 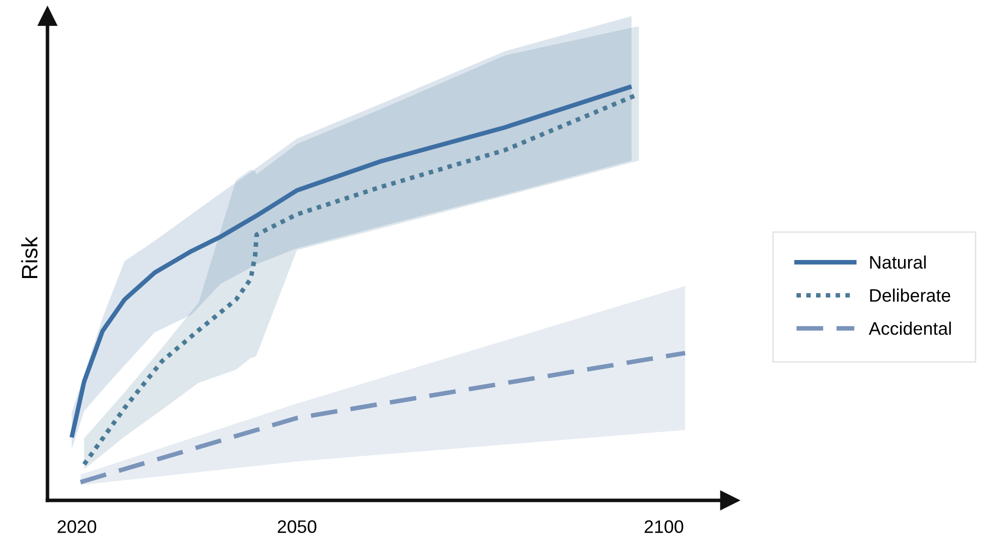 What do you see at coordinates (898, 262) in the screenshot?
I see `legend-label: Natural` at bounding box center [898, 262].